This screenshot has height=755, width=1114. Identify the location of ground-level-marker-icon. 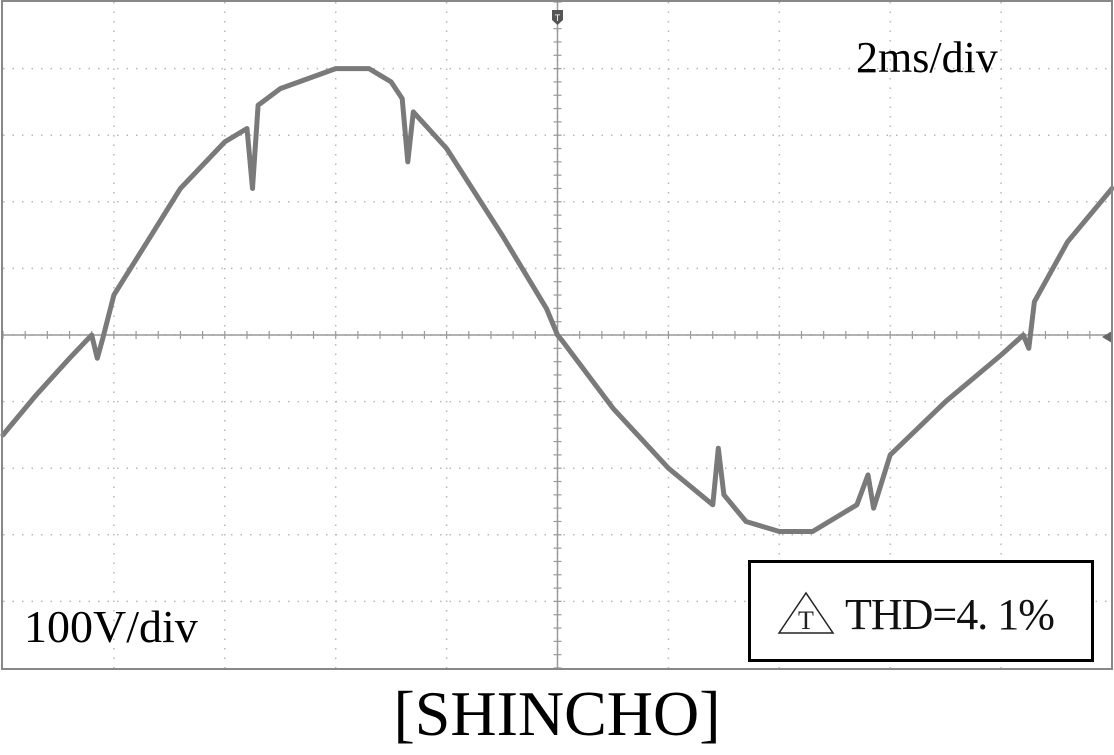
(1107, 337).